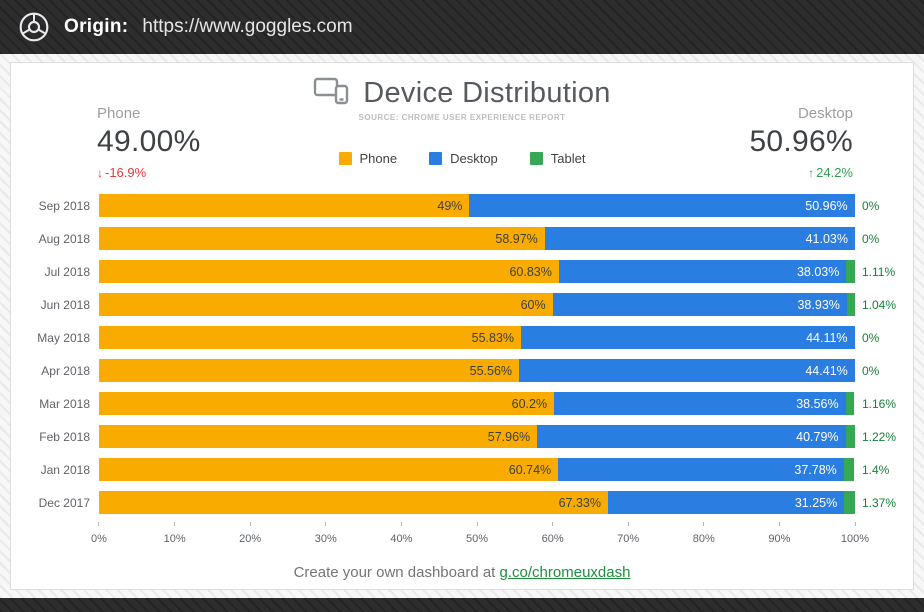  What do you see at coordinates (701, 469) in the screenshot?
I see `bar-segment-desktop: 37.78%` at bounding box center [701, 469].